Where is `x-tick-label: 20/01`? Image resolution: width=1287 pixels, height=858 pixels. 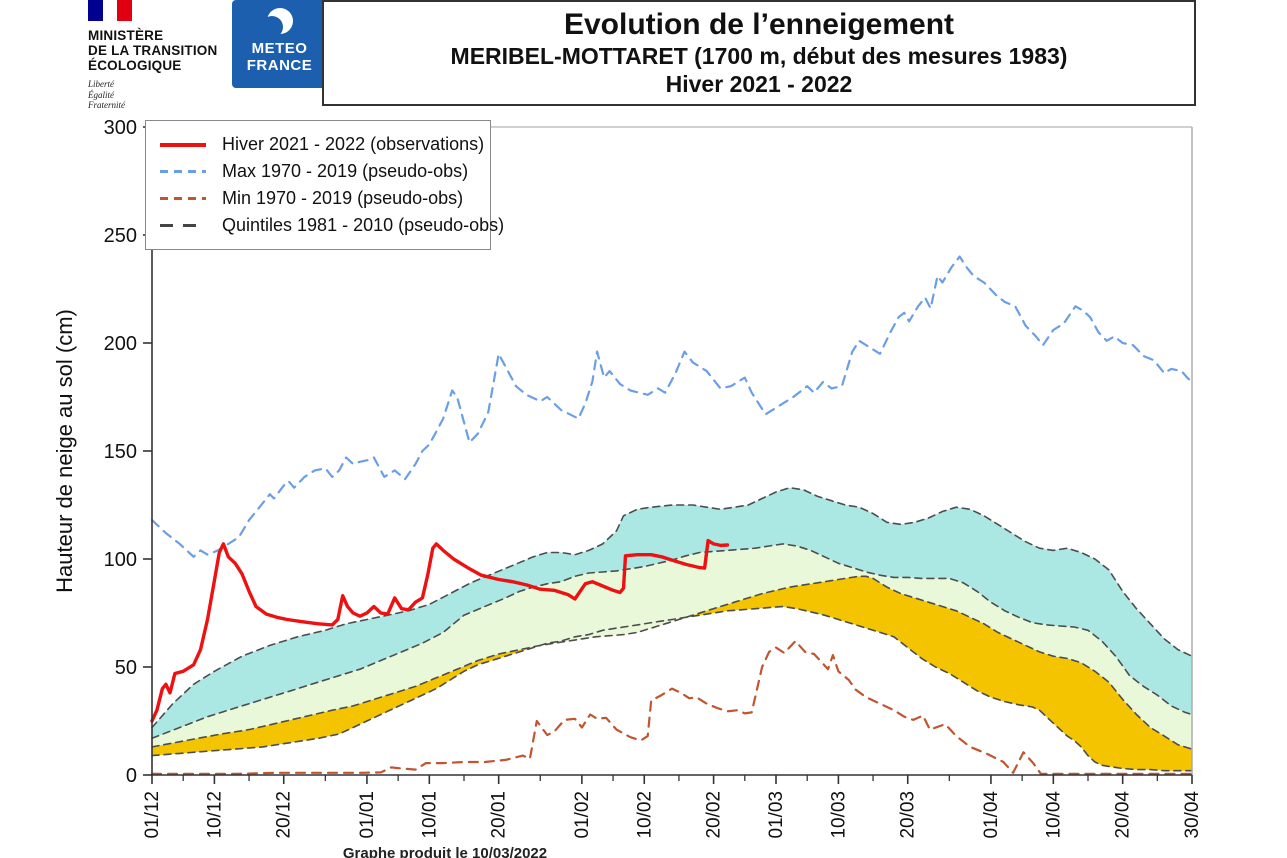 x-tick-label: 20/01 is located at coordinates (499, 815).